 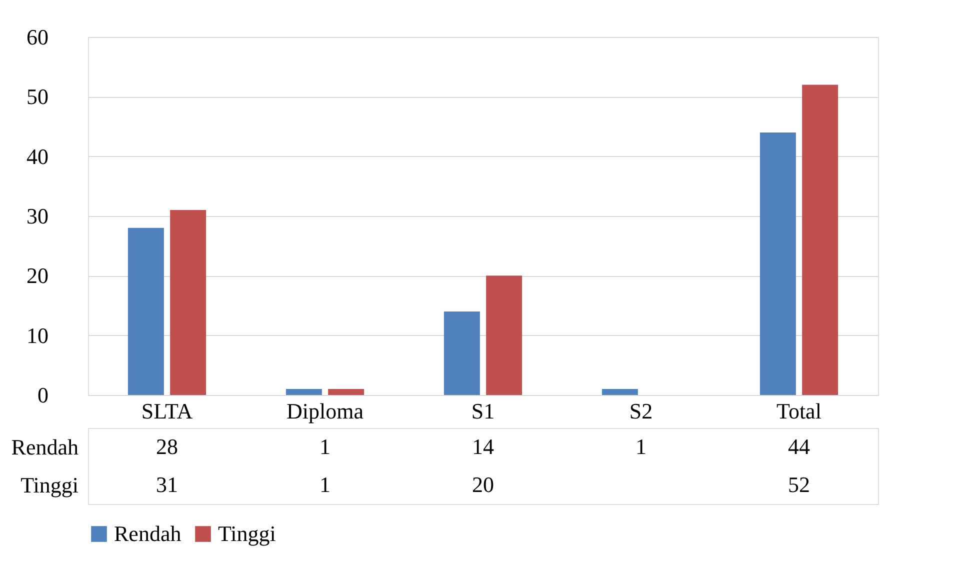 What do you see at coordinates (37, 97) in the screenshot?
I see `y-tick-label: 50` at bounding box center [37, 97].